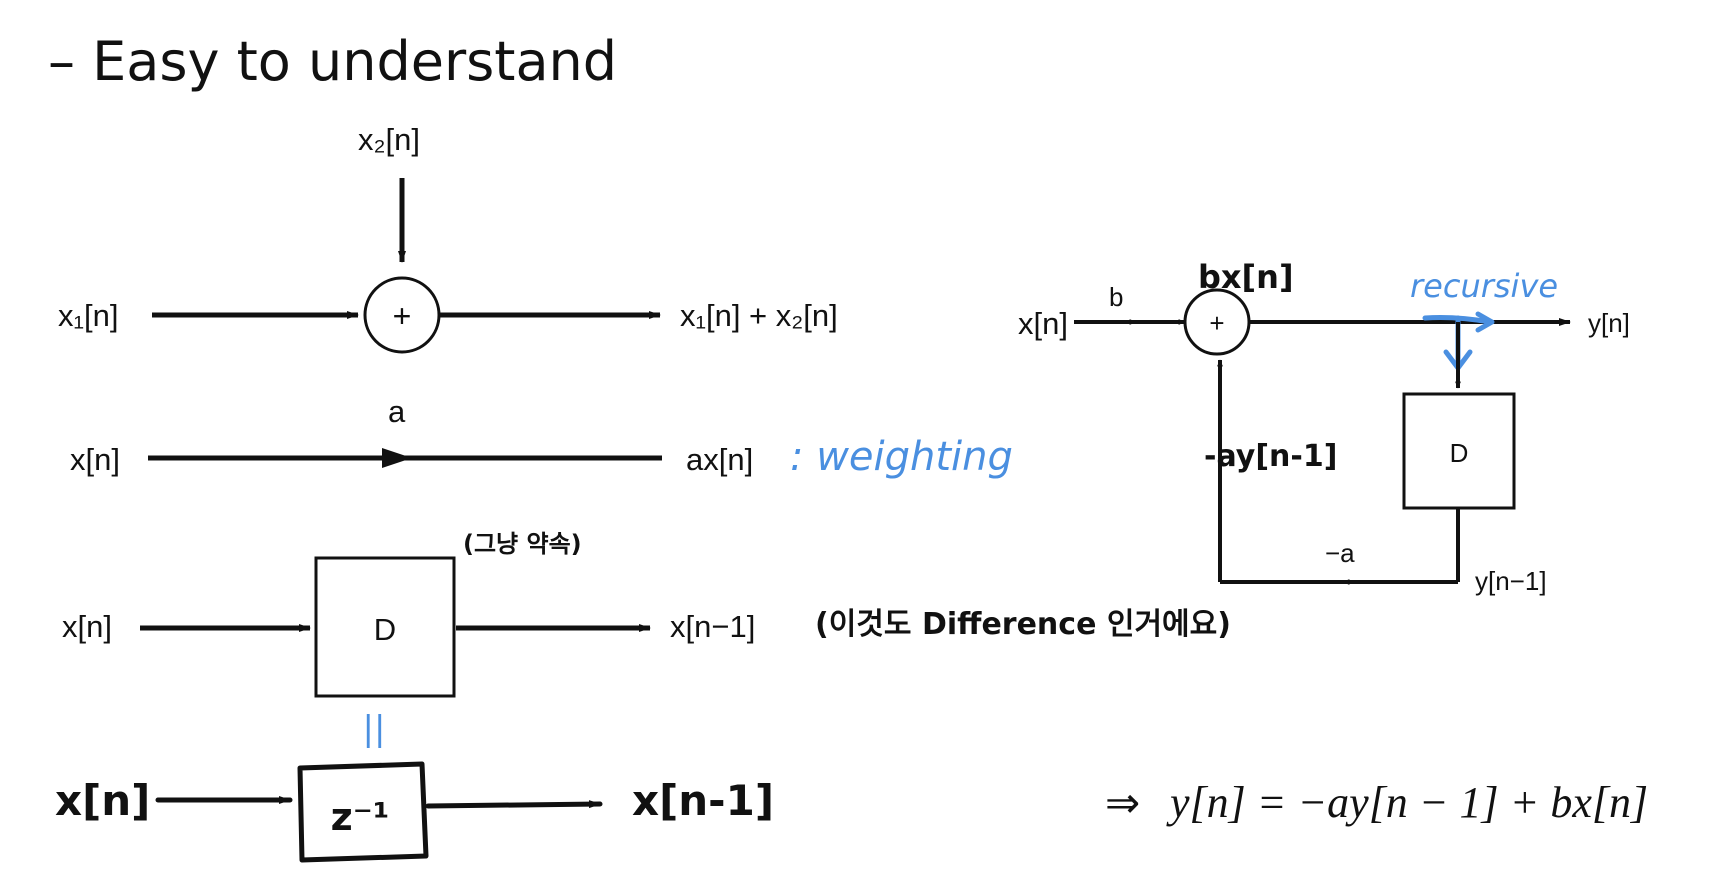 The width and height of the screenshot is (1730, 879). Describe the element at coordinates (759, 315) in the screenshot. I see `adder-output-label: x₁[n] + x₂[n]` at that location.